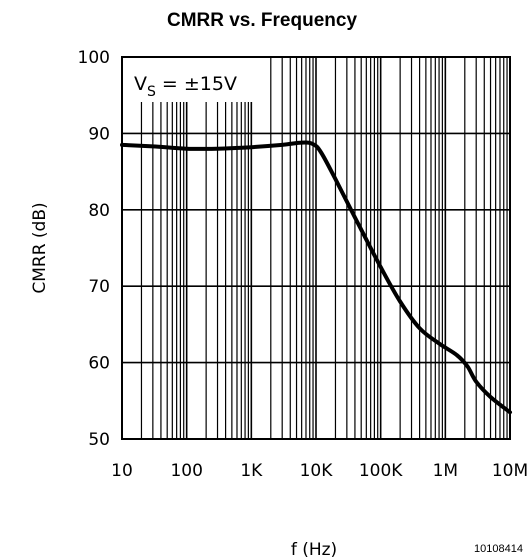 The width and height of the screenshot is (532, 559). I want to click on x-tick-label: 10, so click(122, 471).